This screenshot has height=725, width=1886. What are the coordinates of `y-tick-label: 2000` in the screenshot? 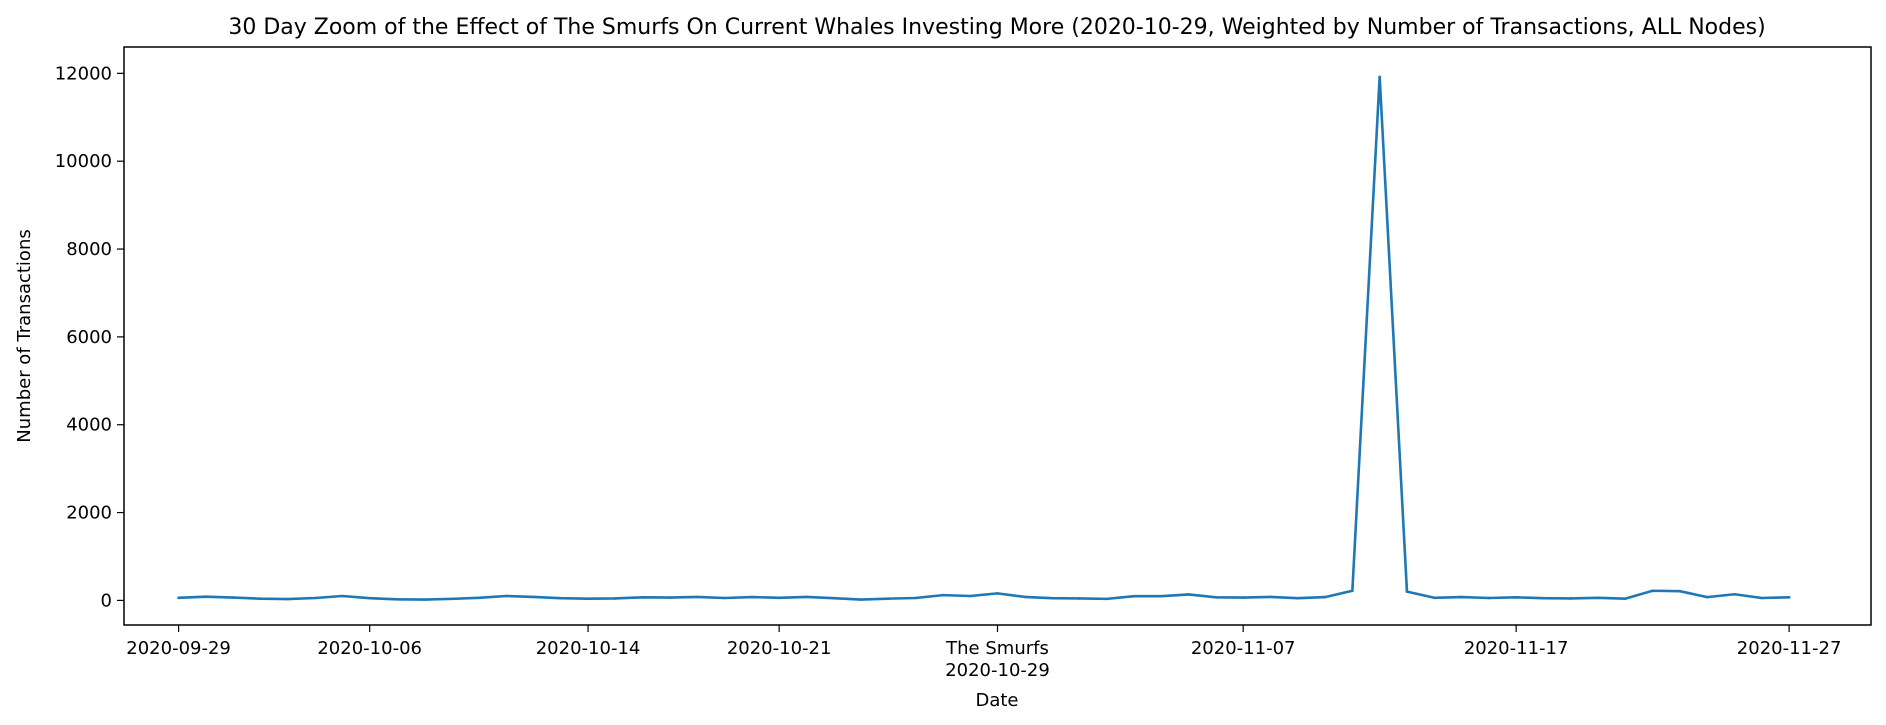 It's located at (89, 513).